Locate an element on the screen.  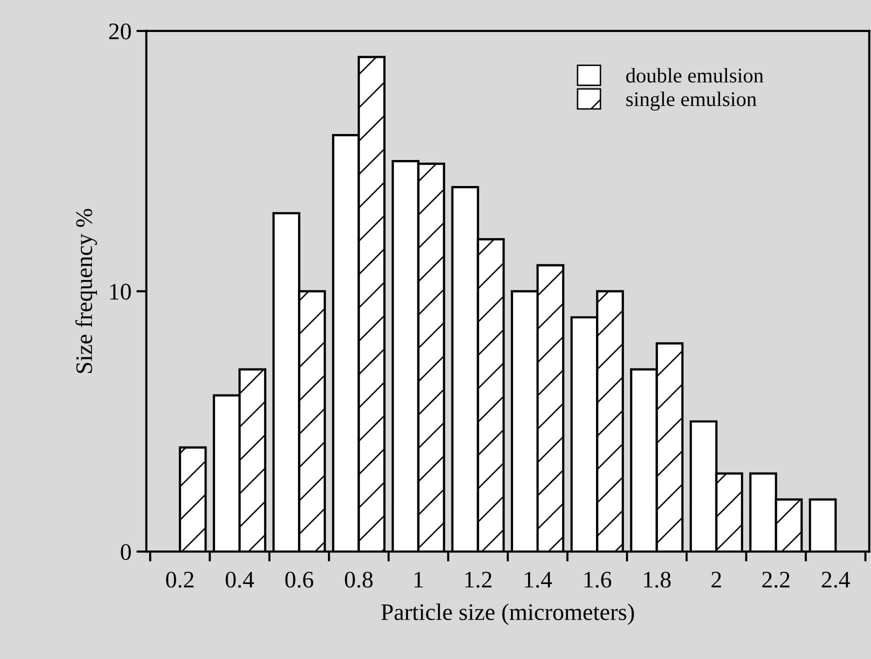
x-tick-label: 1.6 is located at coordinates (598, 580).